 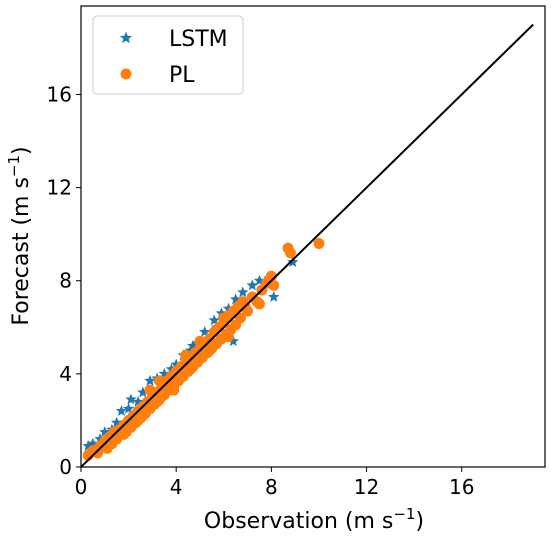 What do you see at coordinates (198, 39) in the screenshot?
I see `legend-label: LSTM` at bounding box center [198, 39].